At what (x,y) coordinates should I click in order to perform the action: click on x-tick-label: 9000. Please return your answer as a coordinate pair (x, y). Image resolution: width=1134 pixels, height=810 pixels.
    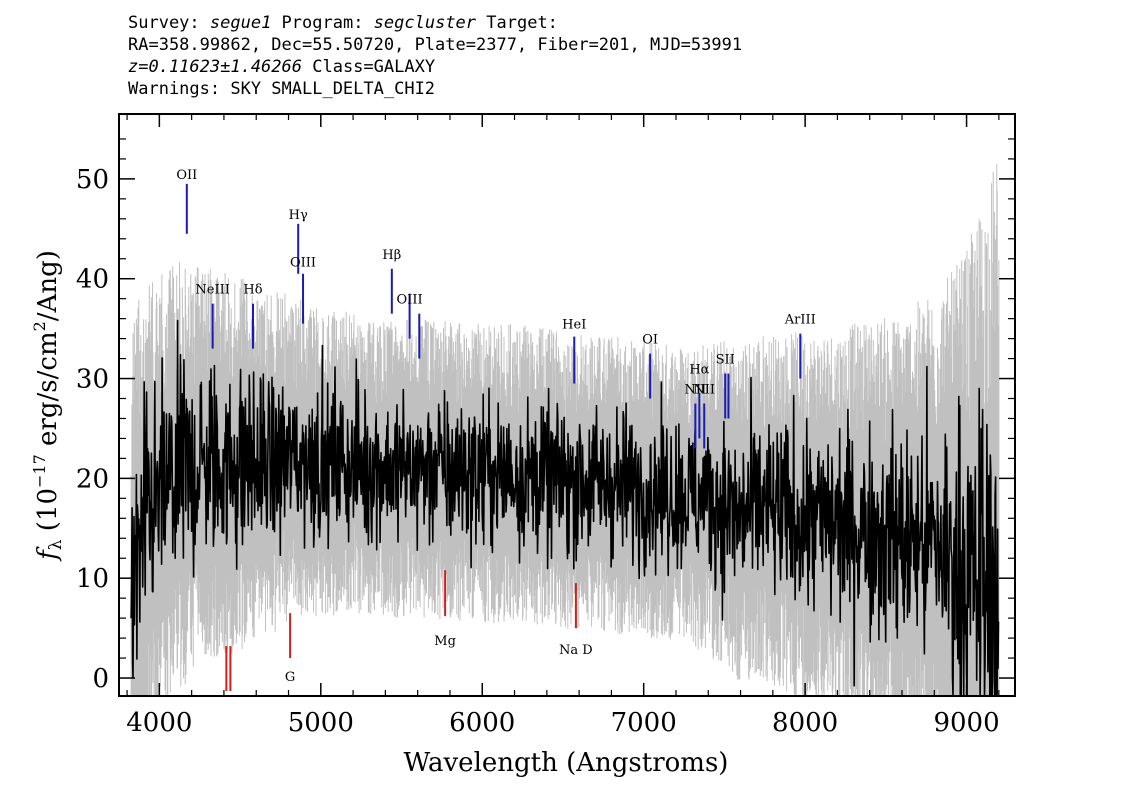
    Looking at the image, I should click on (966, 723).